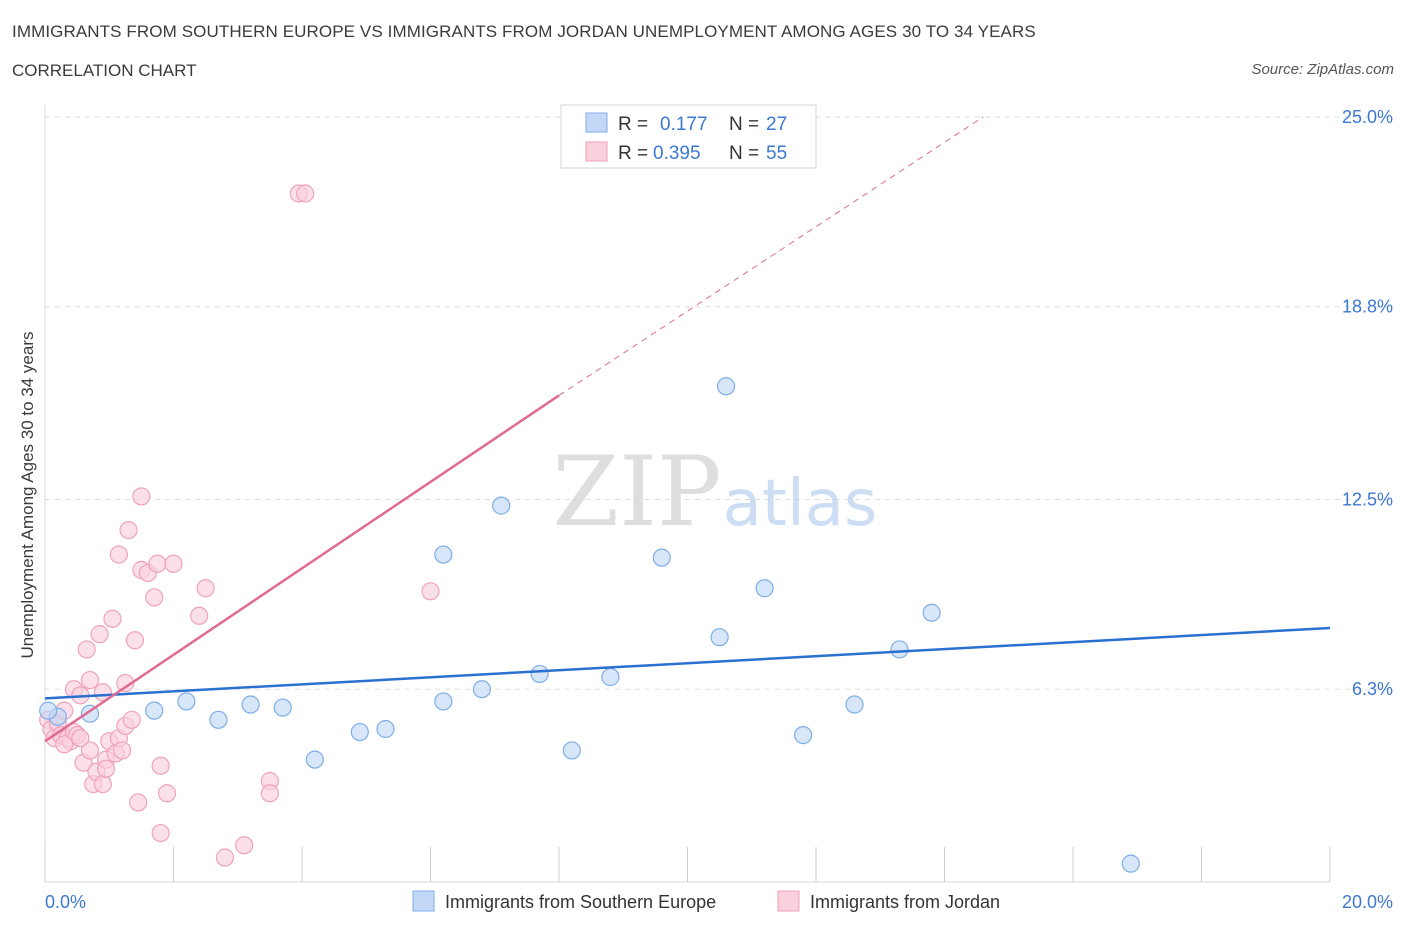  I want to click on legend-swatch-jordan, so click(788, 901).